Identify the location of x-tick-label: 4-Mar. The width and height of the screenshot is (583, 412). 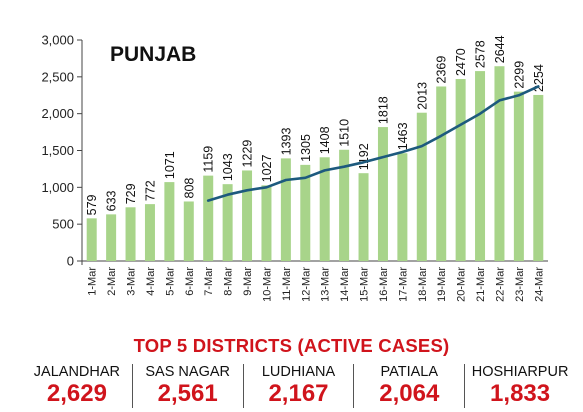
(151, 281).